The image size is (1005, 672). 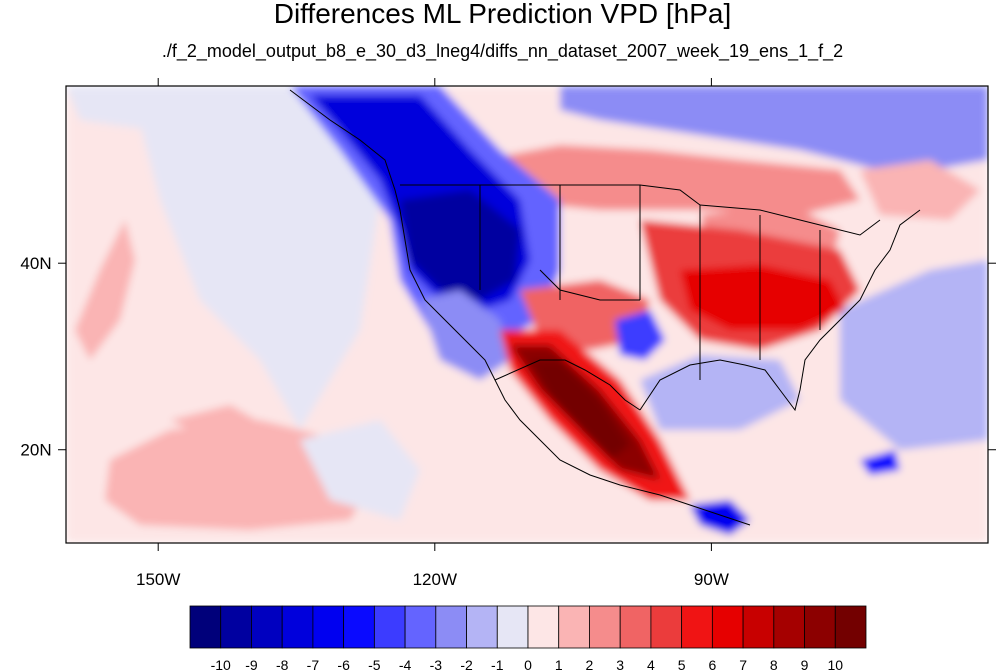 What do you see at coordinates (502, 14) in the screenshot?
I see `chart-title: Differences ML Prediction VPD [hPa]` at bounding box center [502, 14].